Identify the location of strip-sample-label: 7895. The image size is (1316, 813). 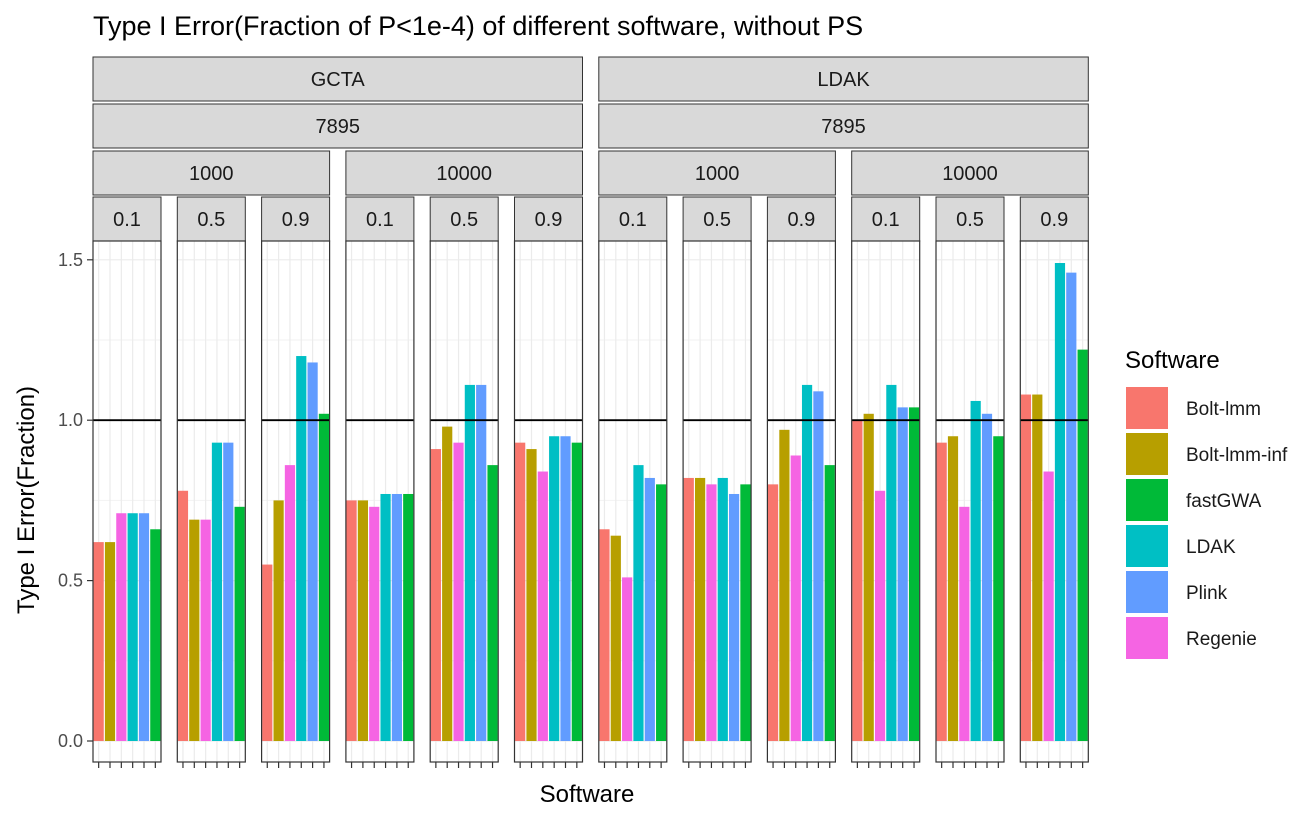
(843, 127).